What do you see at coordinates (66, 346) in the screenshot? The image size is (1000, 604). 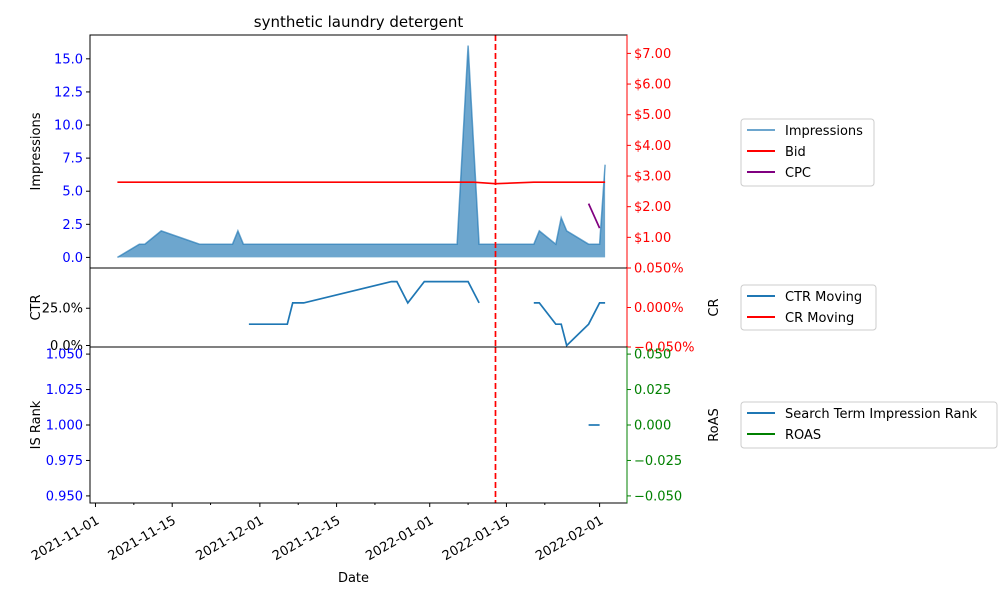 I see `left-tick-label: 0.0%` at bounding box center [66, 346].